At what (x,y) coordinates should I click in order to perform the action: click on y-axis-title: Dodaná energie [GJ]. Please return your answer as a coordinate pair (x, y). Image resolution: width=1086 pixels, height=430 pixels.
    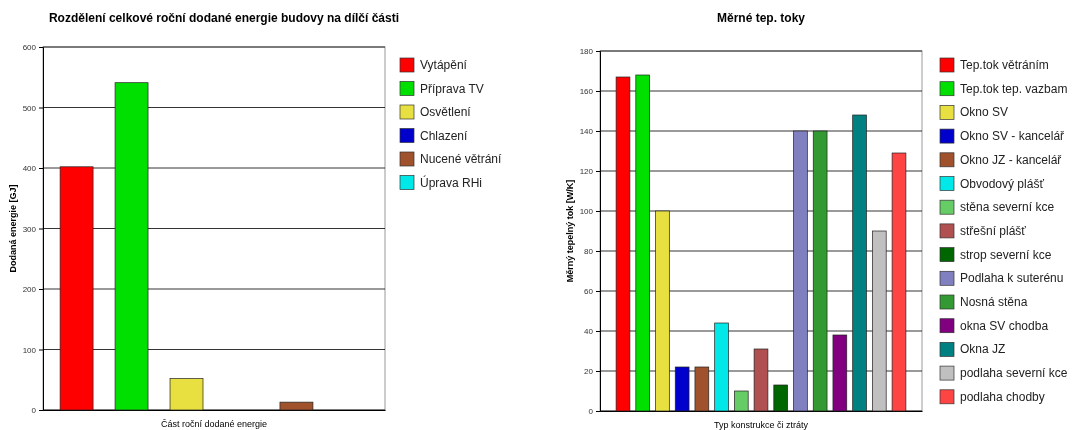
    Looking at the image, I should click on (13, 228).